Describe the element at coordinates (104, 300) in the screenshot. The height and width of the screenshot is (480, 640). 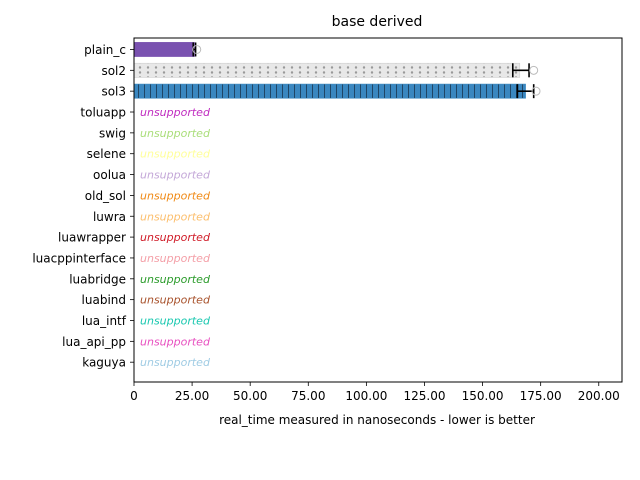
I see `y-tick-label: luabind` at that location.